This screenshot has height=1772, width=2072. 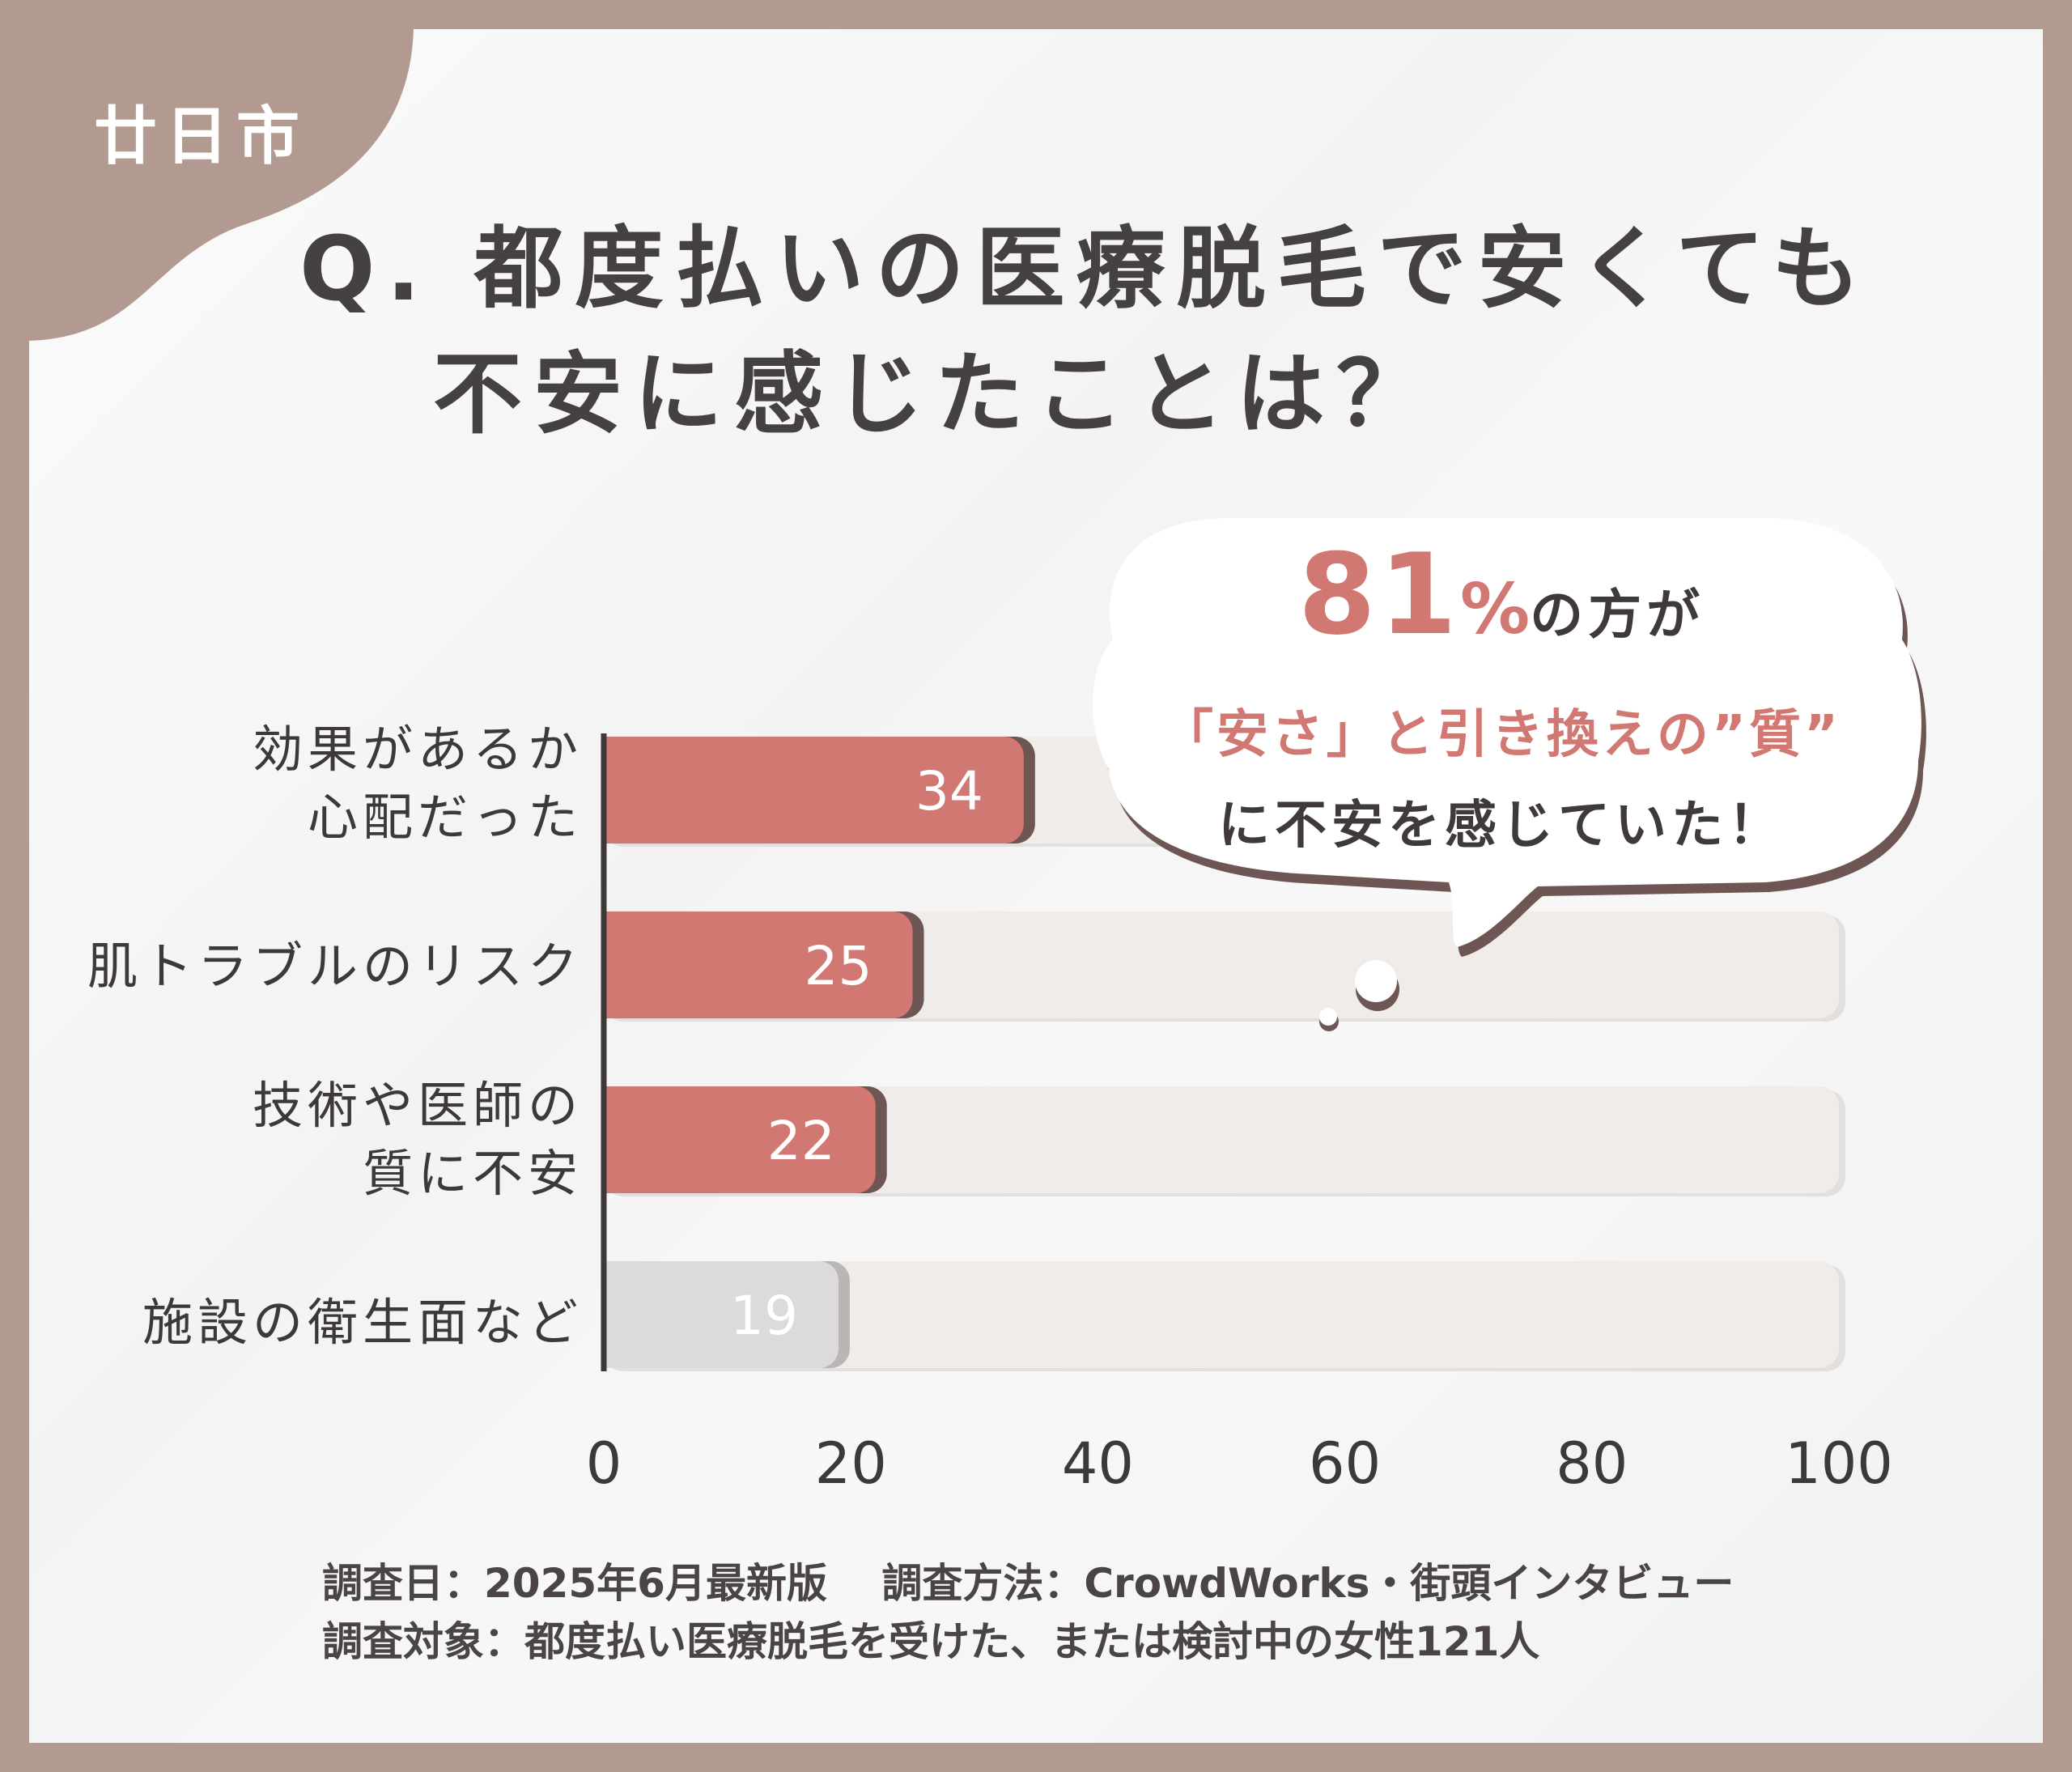 I want to click on data-label-1: 25, so click(x=839, y=966).